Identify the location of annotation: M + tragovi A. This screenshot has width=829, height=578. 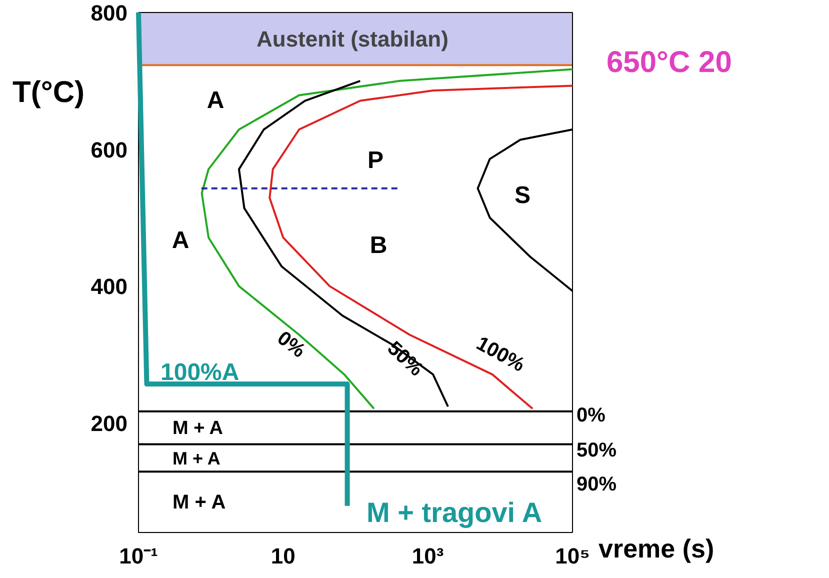
(454, 512).